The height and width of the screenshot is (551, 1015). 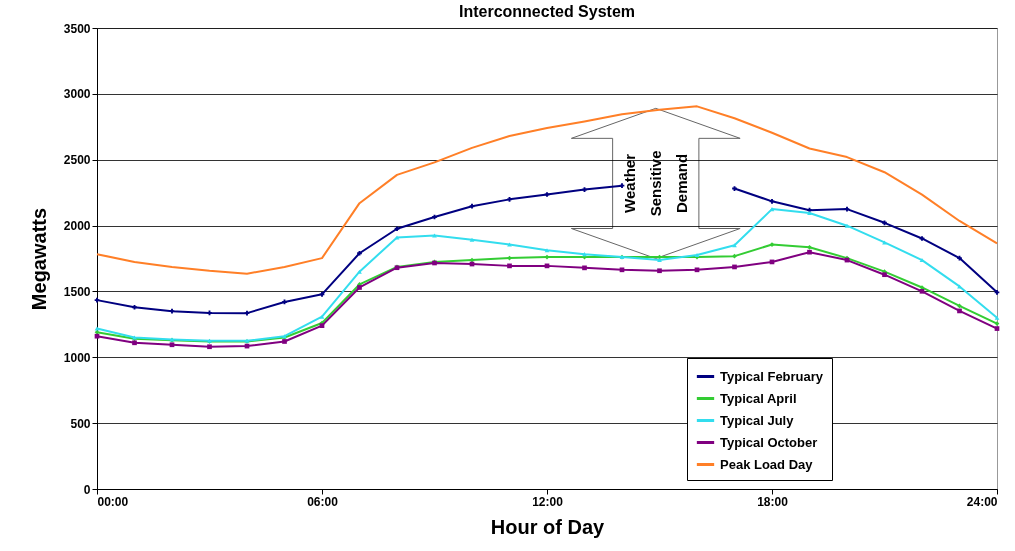 I want to click on legend-label: Typical April, so click(x=758, y=398).